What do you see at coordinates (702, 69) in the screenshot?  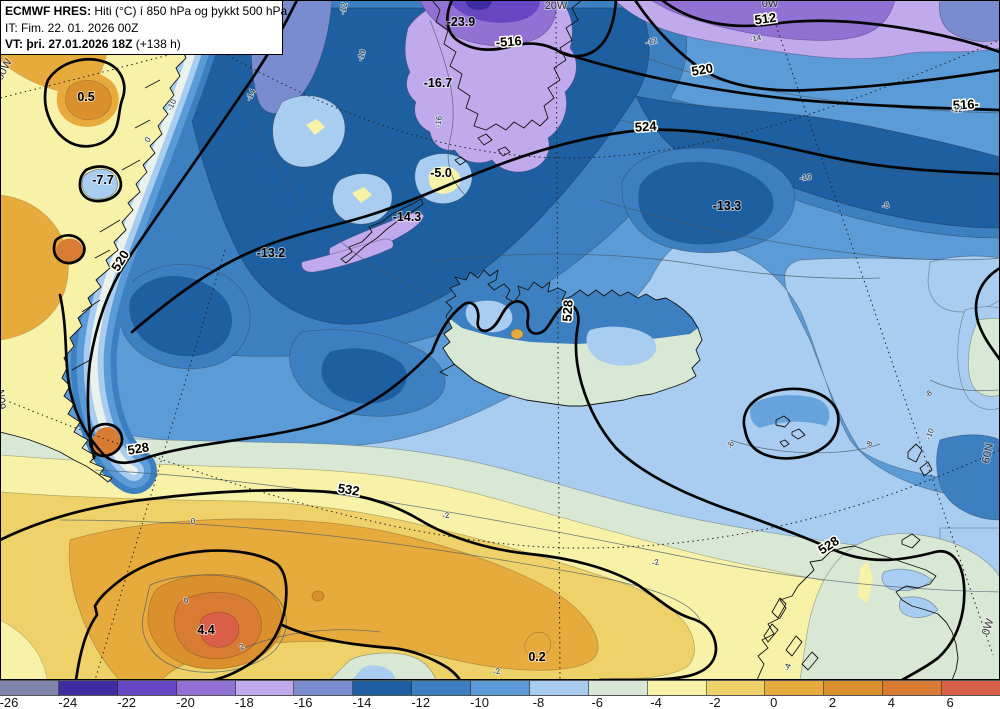 I see `thickness-label: 520` at bounding box center [702, 69].